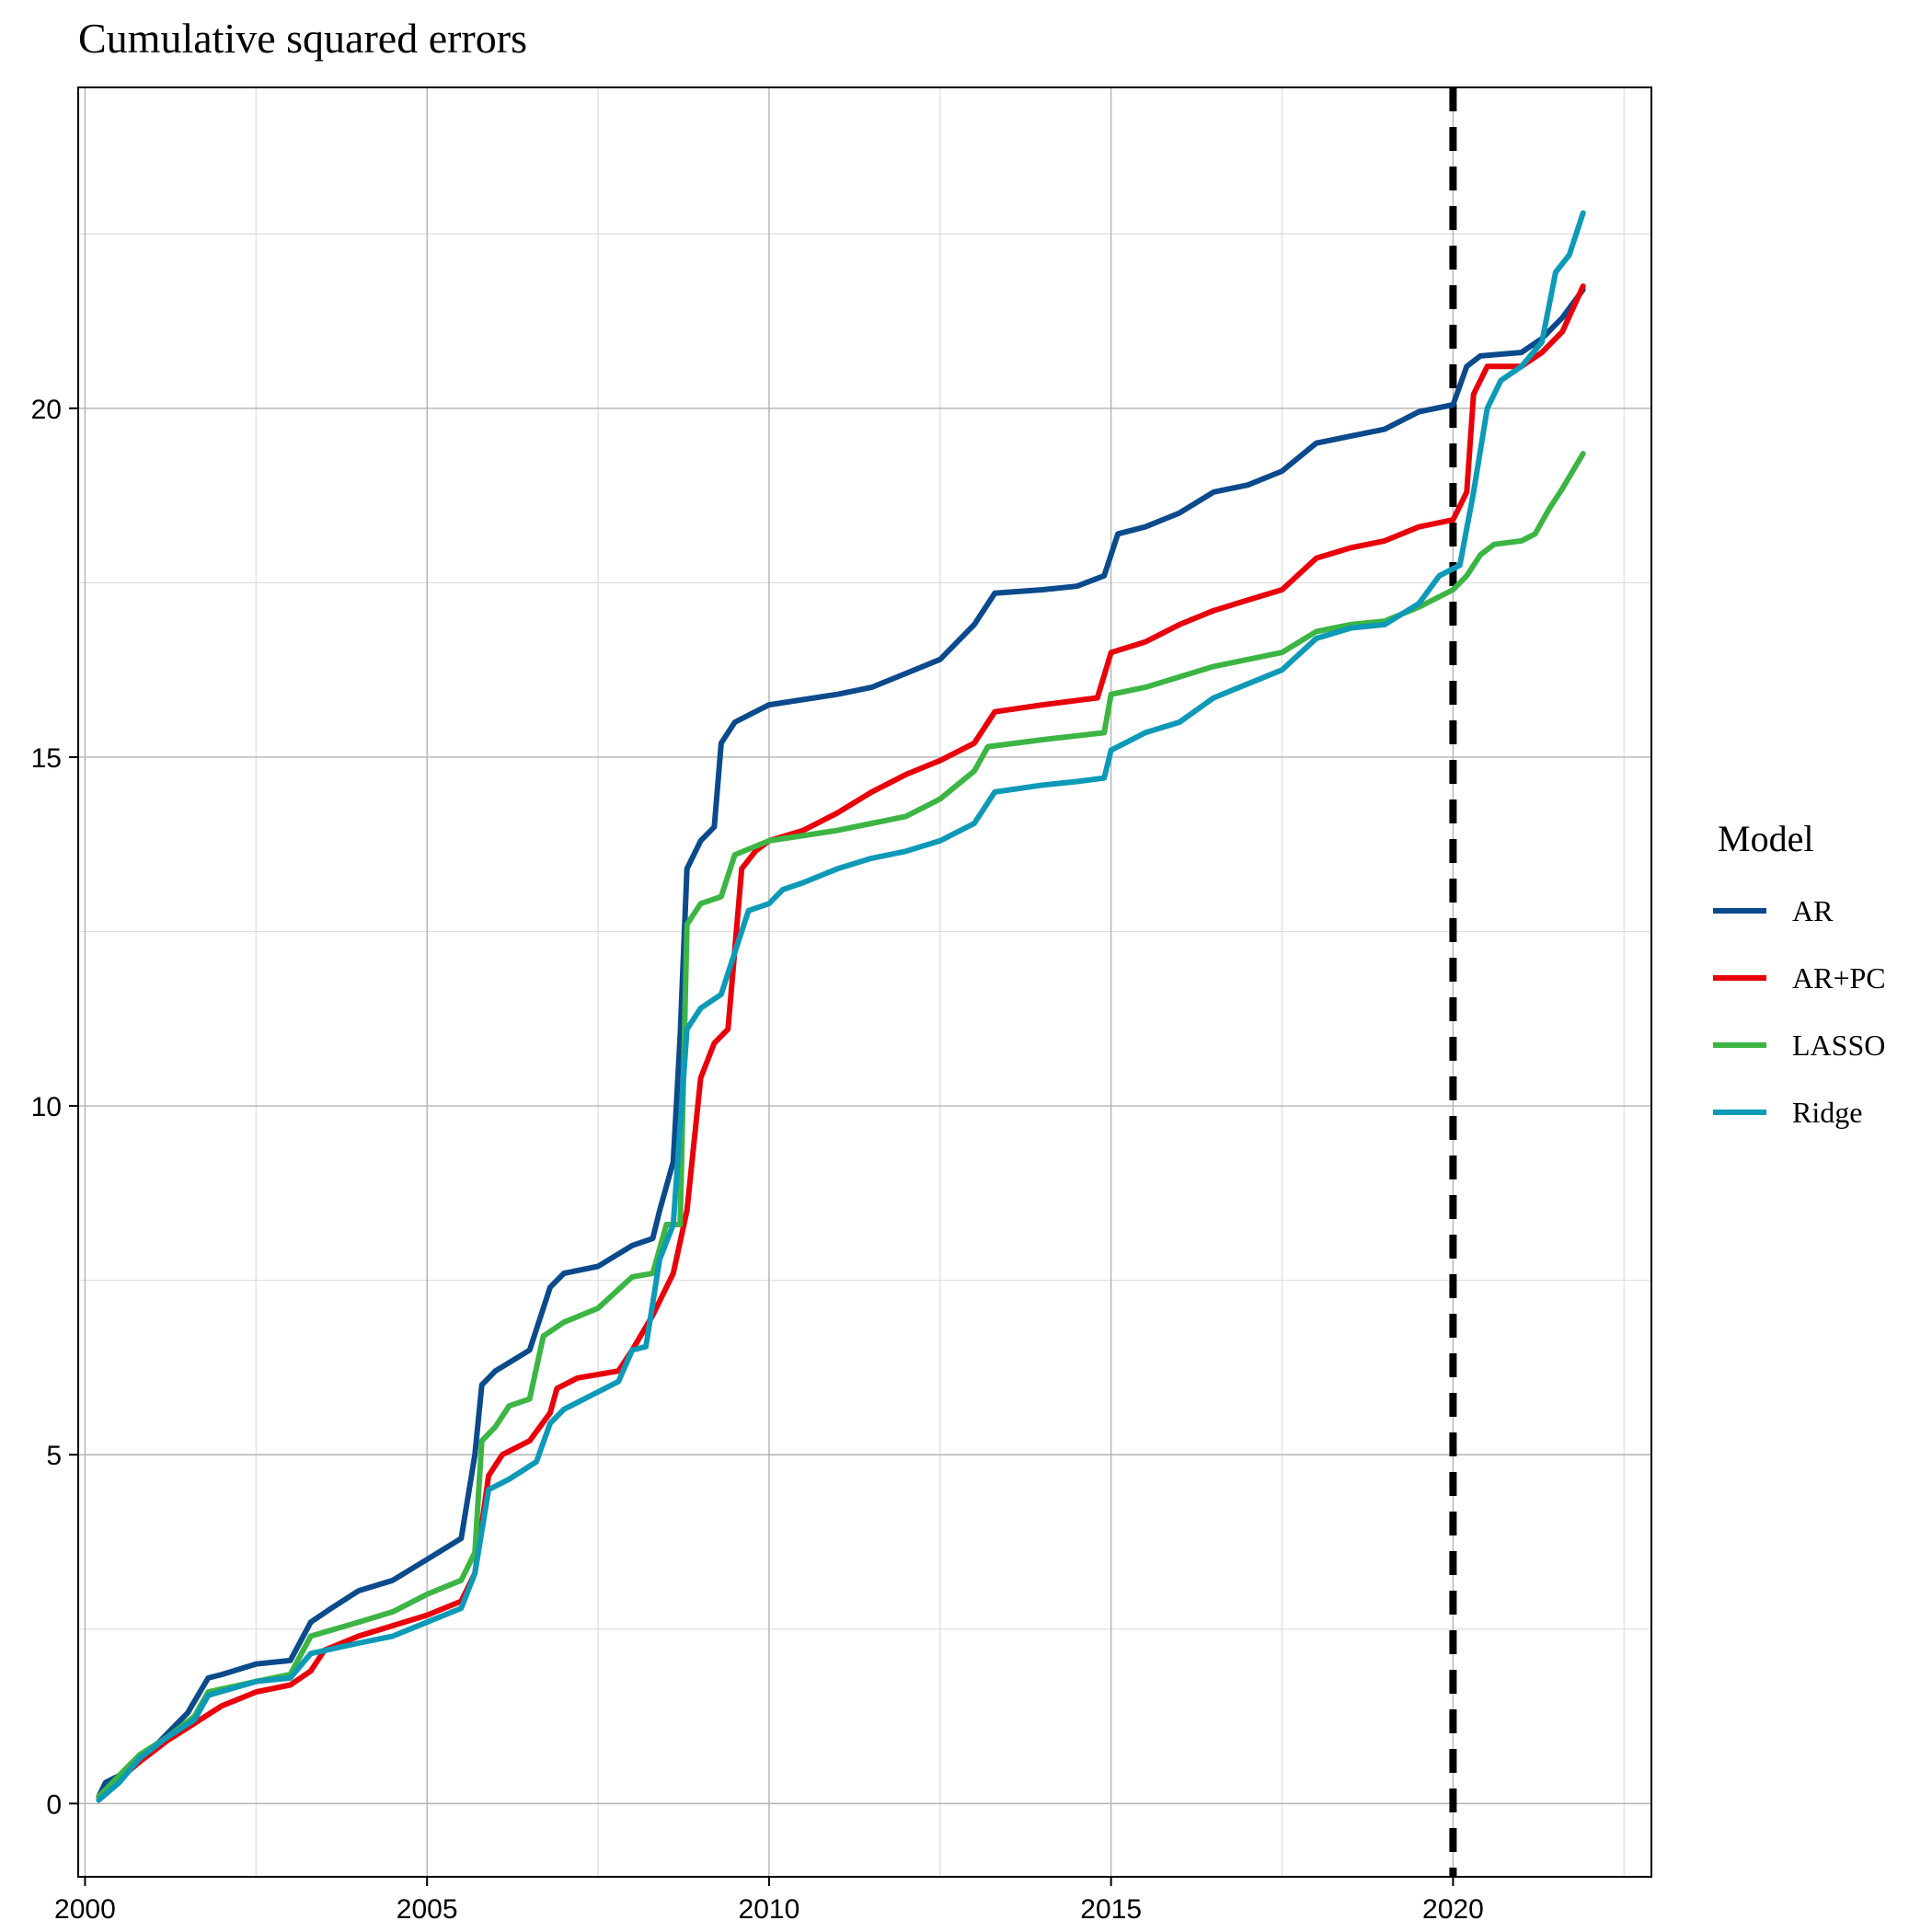  Describe the element at coordinates (302, 38) in the screenshot. I see `chart-title: Cumulative squared errors` at that location.